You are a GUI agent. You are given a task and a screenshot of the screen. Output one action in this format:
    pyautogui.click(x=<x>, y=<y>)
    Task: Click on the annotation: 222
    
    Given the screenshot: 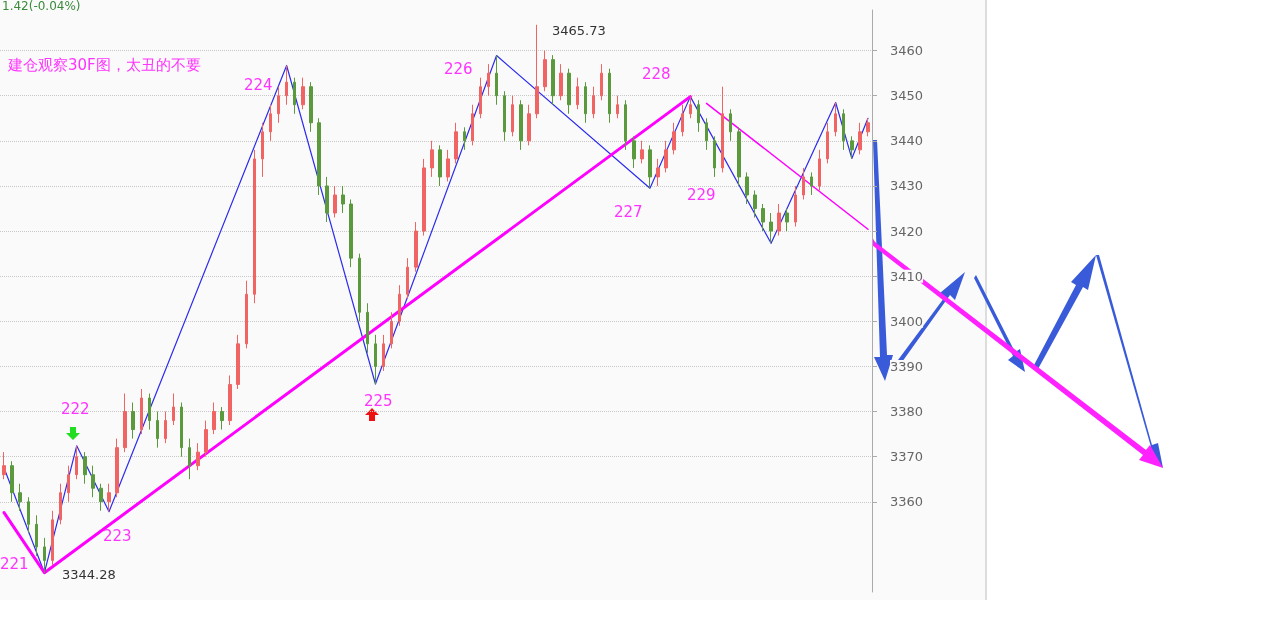 What is the action you would take?
    pyautogui.click(x=75, y=408)
    